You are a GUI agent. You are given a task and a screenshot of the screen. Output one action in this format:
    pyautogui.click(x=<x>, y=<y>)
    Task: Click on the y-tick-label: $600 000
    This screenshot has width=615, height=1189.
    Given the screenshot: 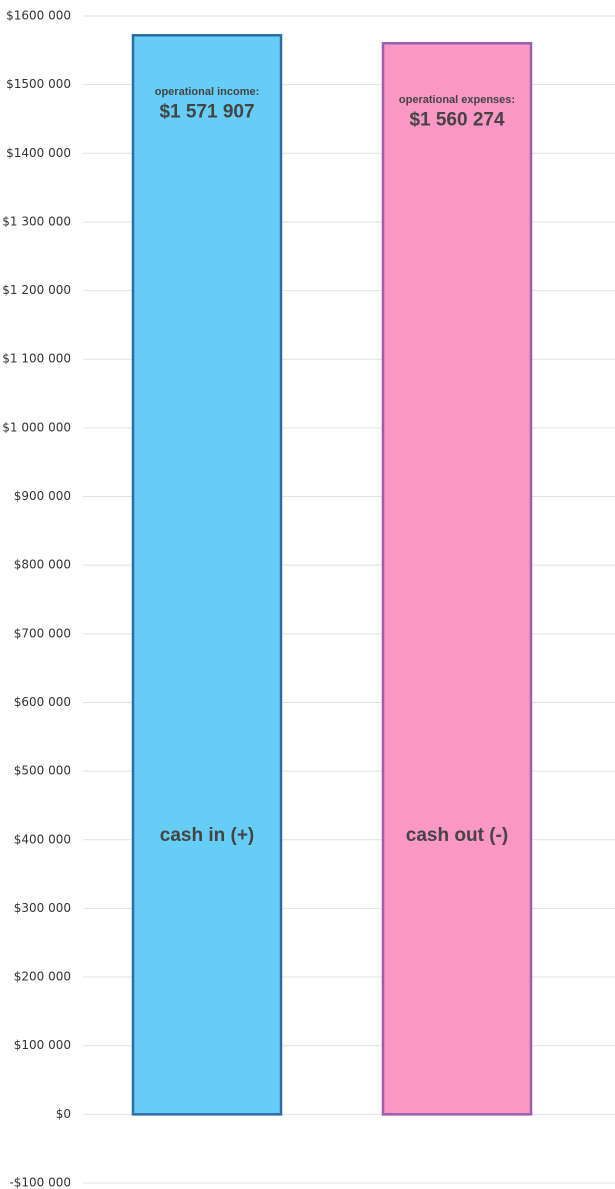 What is the action you would take?
    pyautogui.click(x=42, y=702)
    